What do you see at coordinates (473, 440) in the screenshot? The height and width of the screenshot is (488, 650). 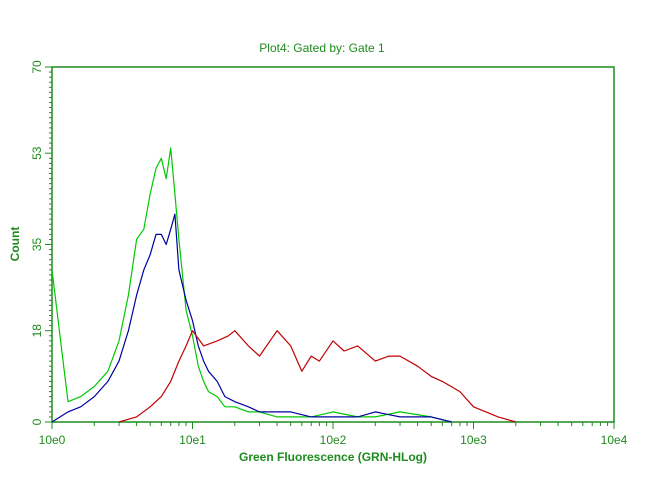 I see `x-tick-label: 10e3` at bounding box center [473, 440].